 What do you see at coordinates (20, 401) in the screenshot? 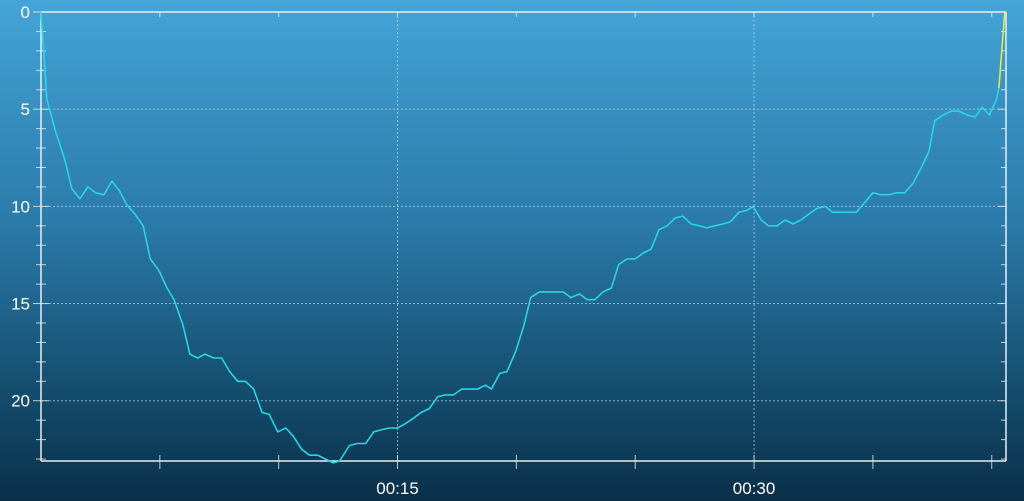
I see `y-tick-label: 20` at bounding box center [20, 401].